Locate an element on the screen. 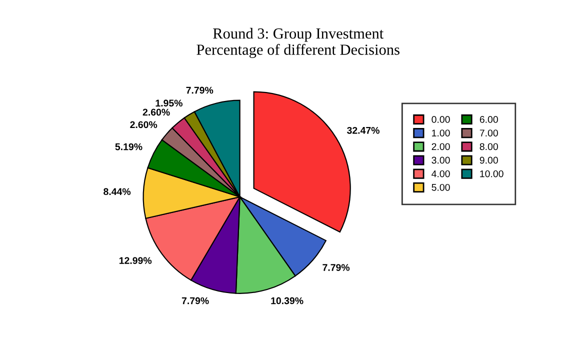  data-label: 10.39% is located at coordinates (287, 300).